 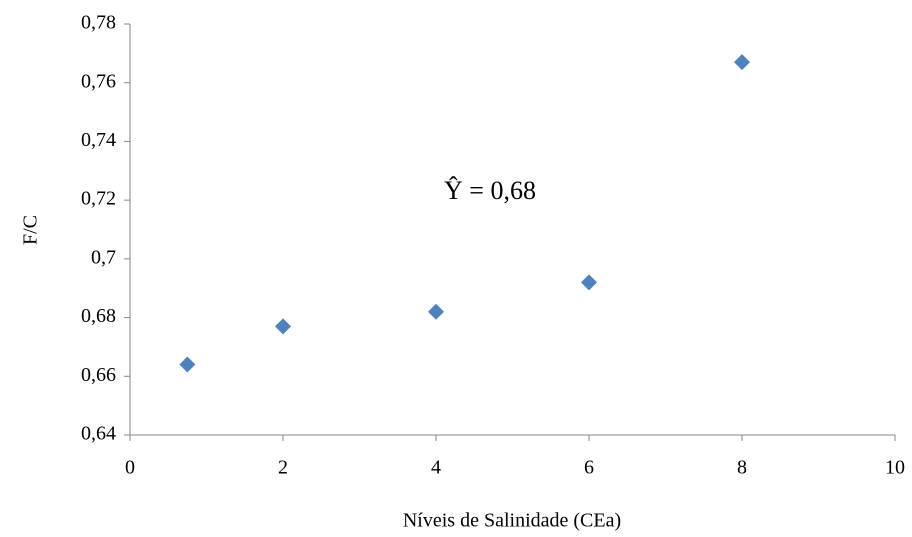 What do you see at coordinates (490, 190) in the screenshot?
I see `annotation: Ŷ = 0,68` at bounding box center [490, 190].